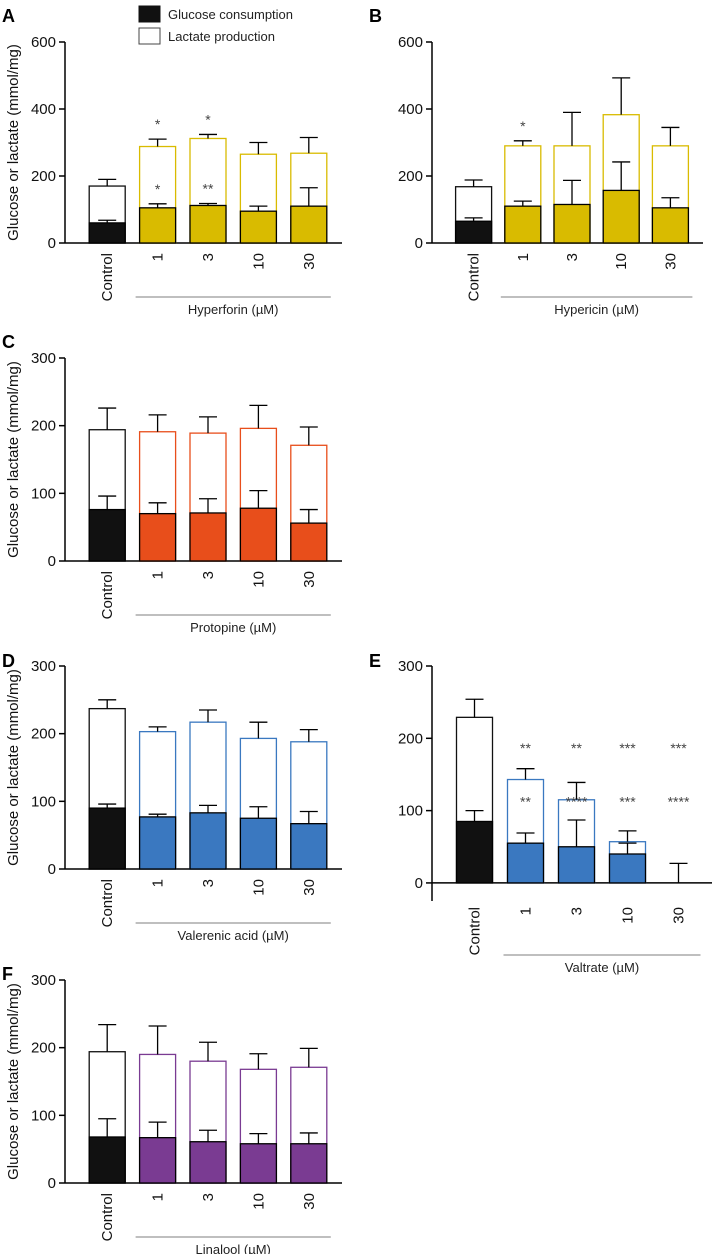 This screenshot has height=1254, width=713. I want to click on group-label: Protopine (µM), so click(233, 627).